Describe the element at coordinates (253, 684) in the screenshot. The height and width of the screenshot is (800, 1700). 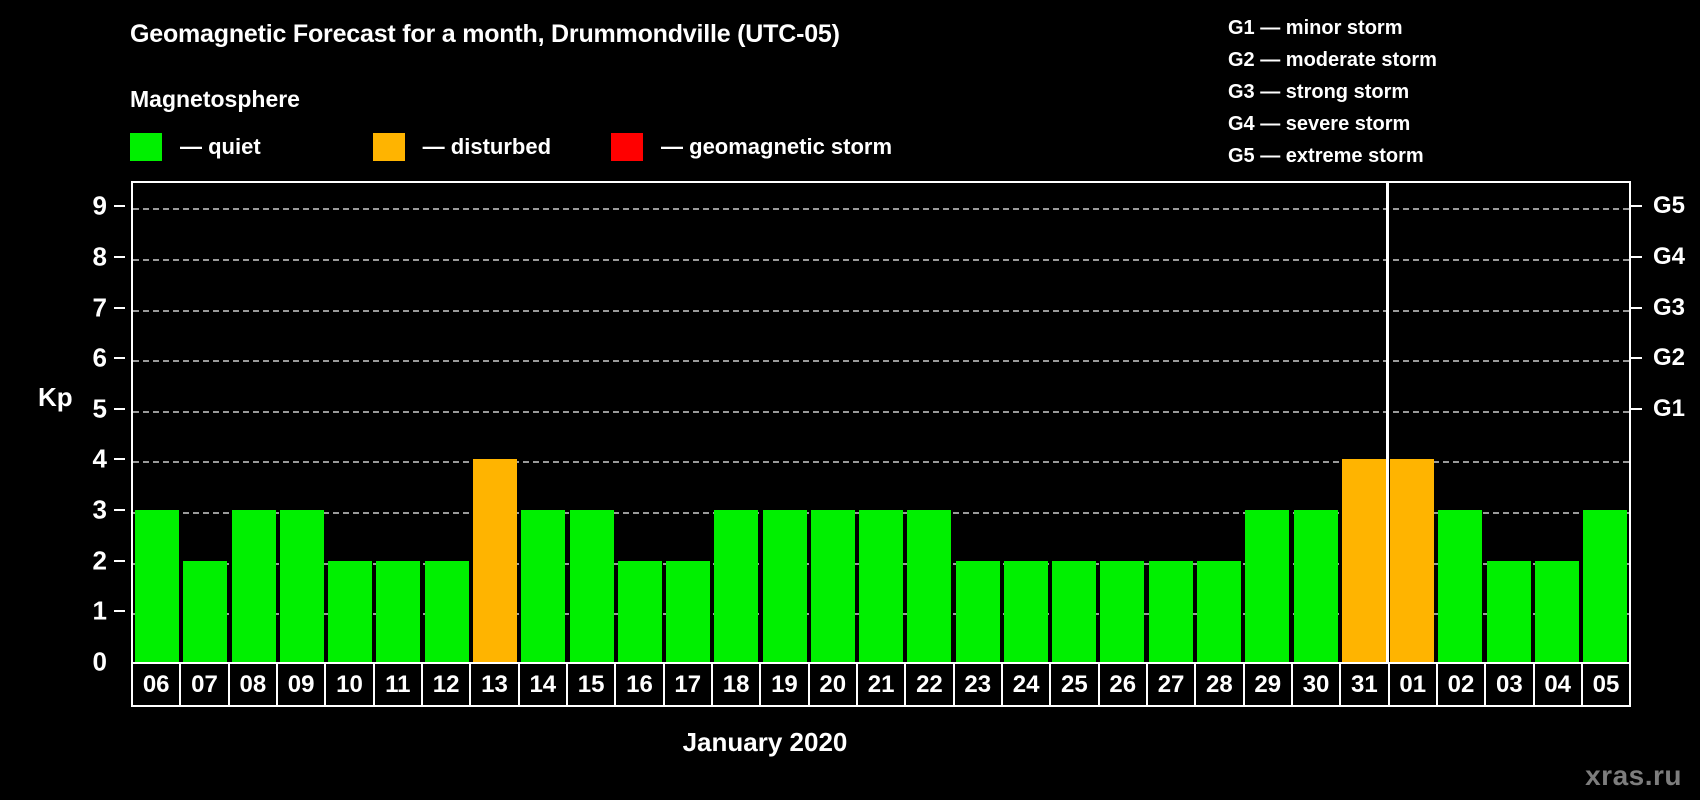
I see `day-label-08: 08` at that location.